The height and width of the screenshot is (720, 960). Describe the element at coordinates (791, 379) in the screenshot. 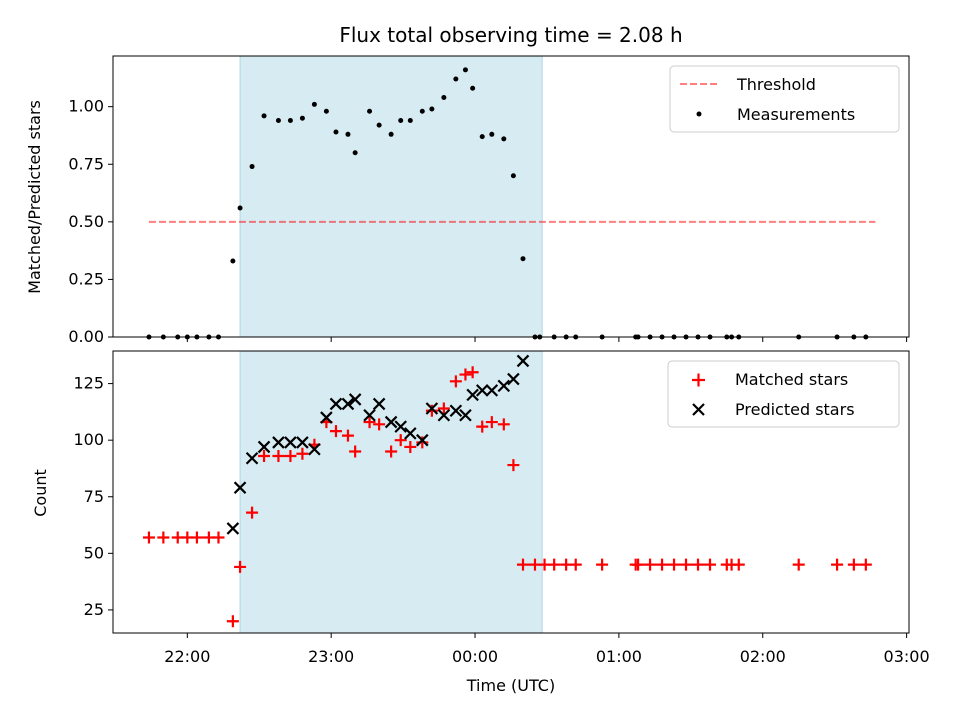

I see `legend-label-matched: Matched stars` at that location.